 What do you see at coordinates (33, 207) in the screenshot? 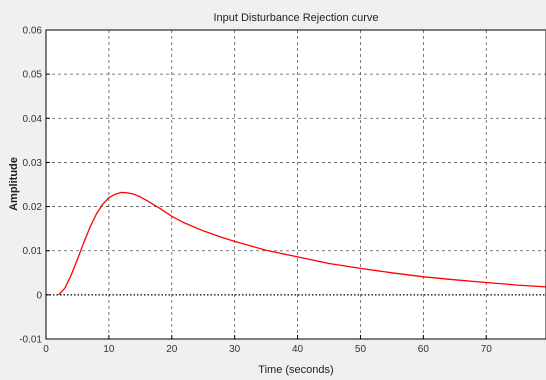
I see `y-tick-label: 0.02` at bounding box center [33, 207].